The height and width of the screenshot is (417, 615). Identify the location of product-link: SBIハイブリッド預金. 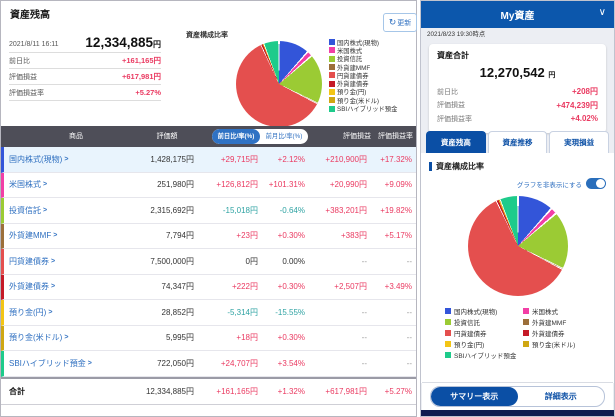
(47, 363).